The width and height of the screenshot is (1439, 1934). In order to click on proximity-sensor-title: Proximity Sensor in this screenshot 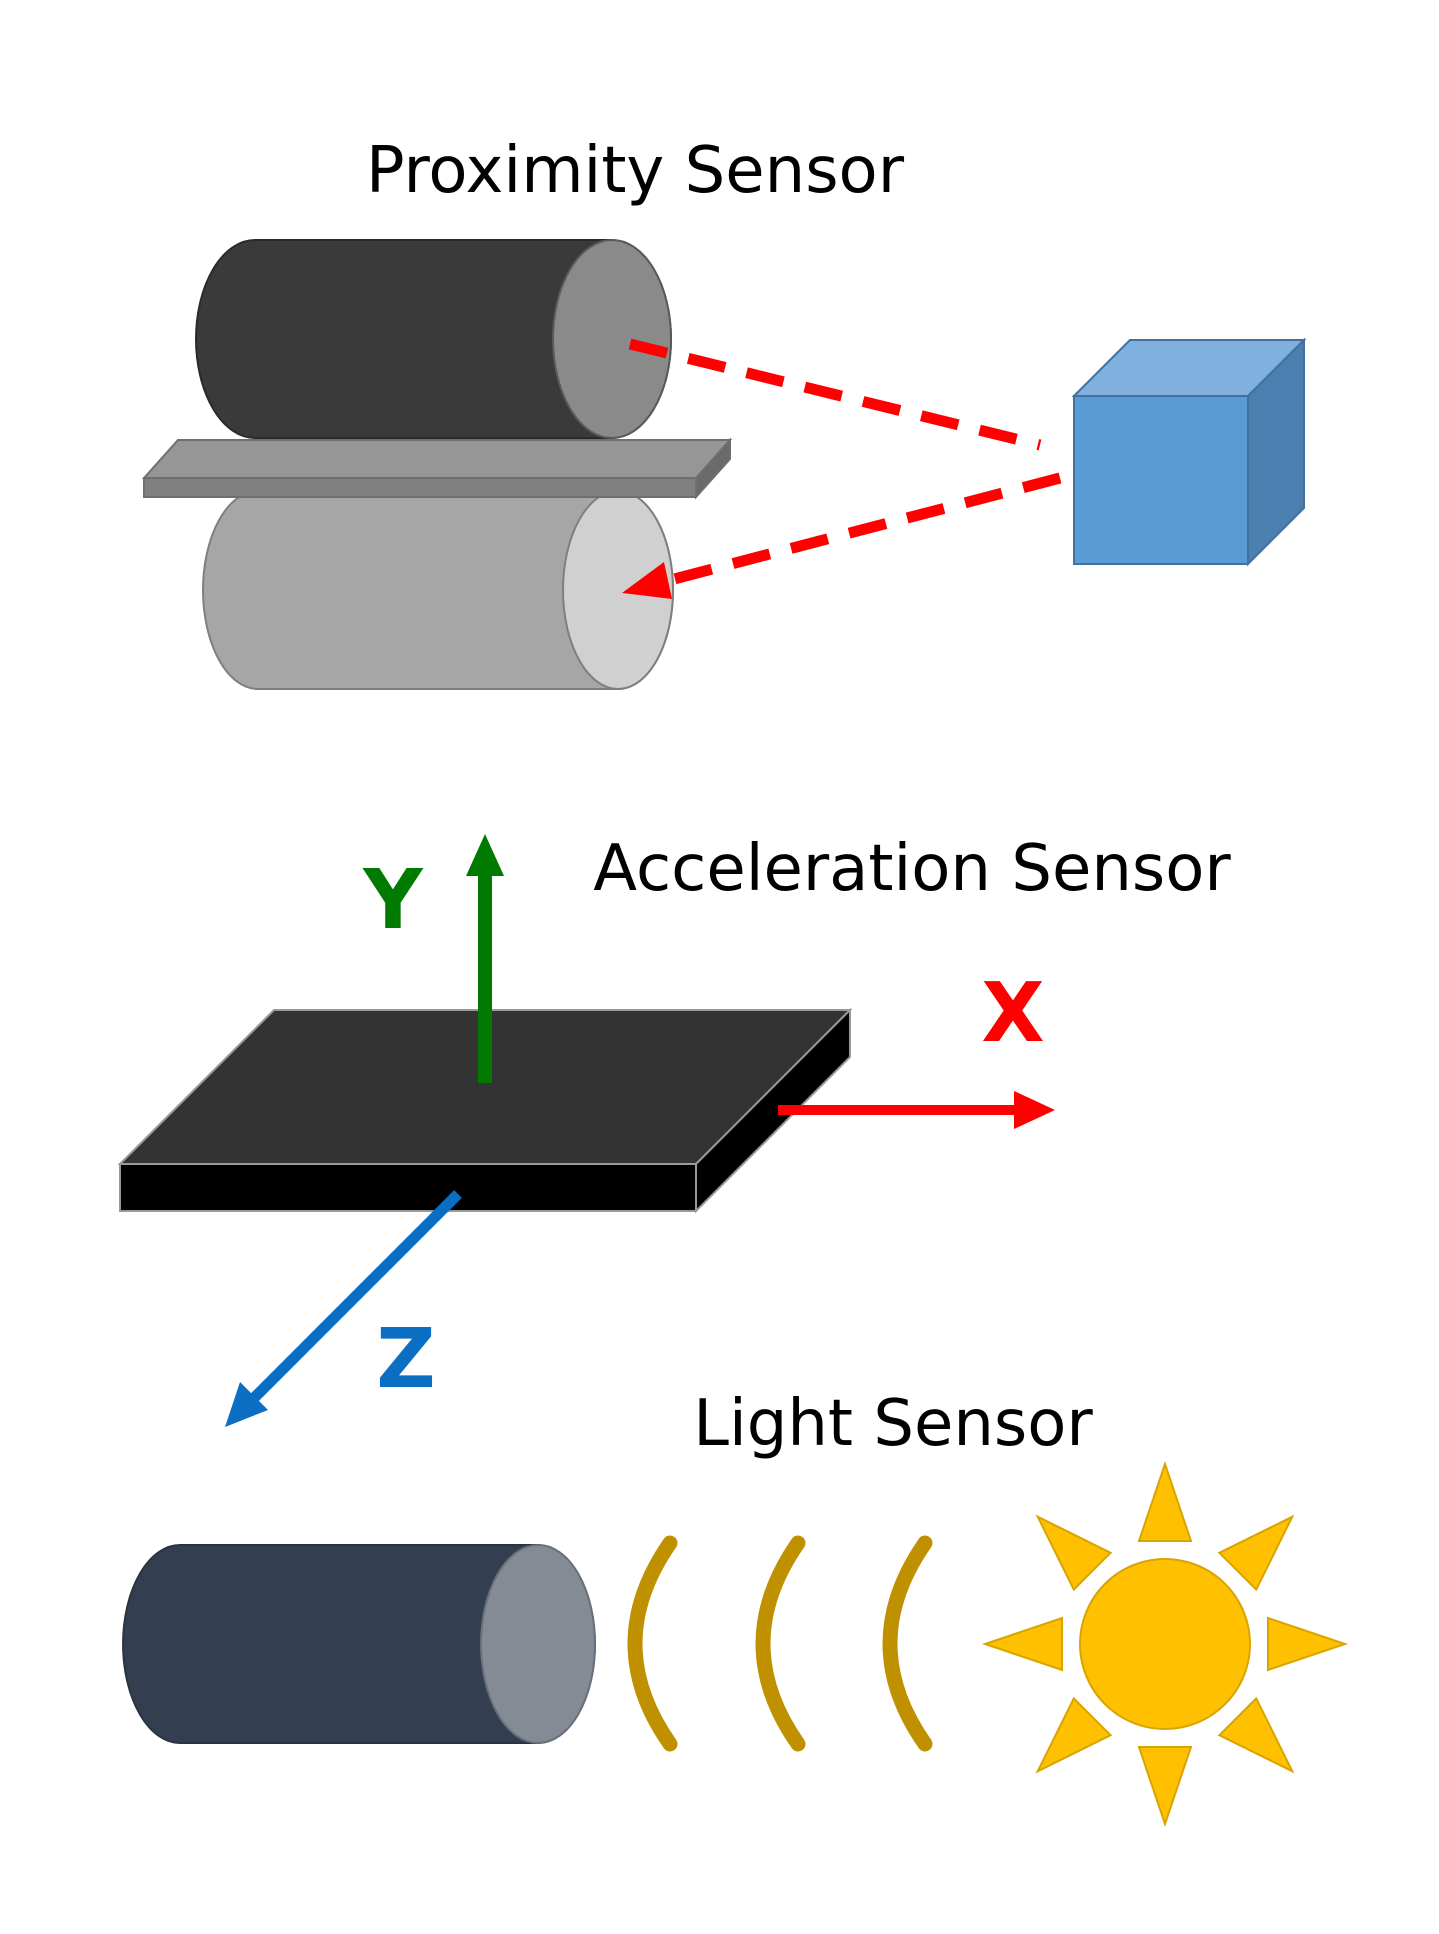, I will do `click(635, 171)`.